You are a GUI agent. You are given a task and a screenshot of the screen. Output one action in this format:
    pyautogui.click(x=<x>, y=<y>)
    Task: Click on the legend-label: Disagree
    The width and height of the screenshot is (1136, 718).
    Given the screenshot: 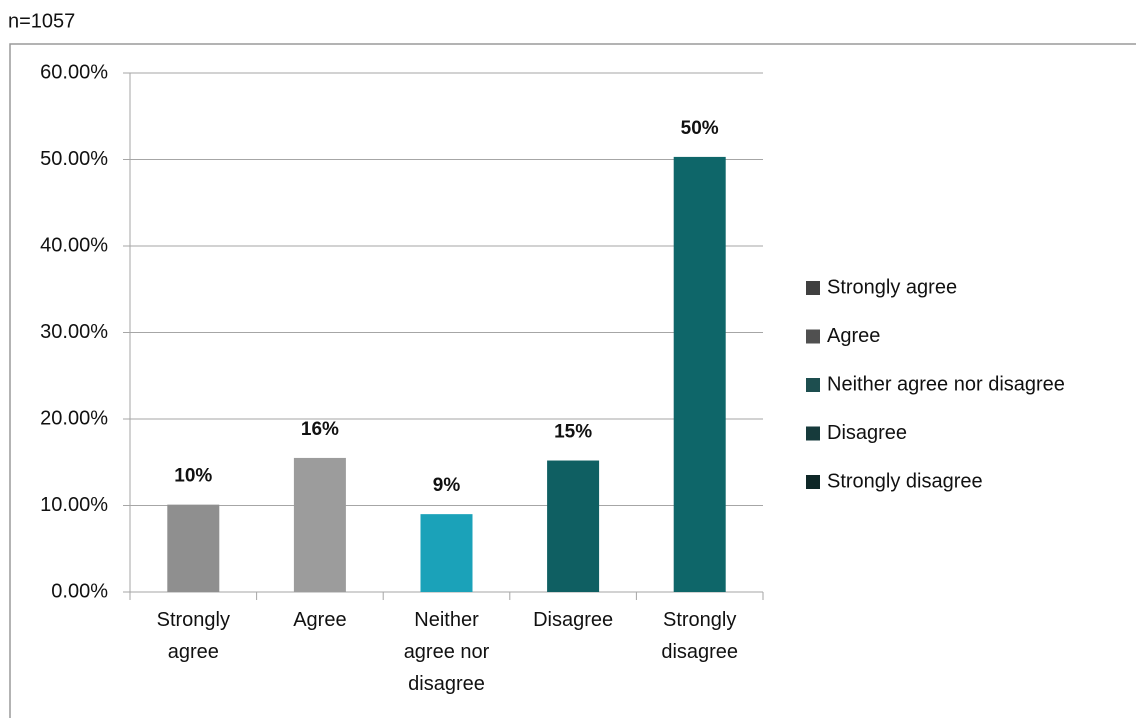 What is the action you would take?
    pyautogui.click(x=867, y=433)
    